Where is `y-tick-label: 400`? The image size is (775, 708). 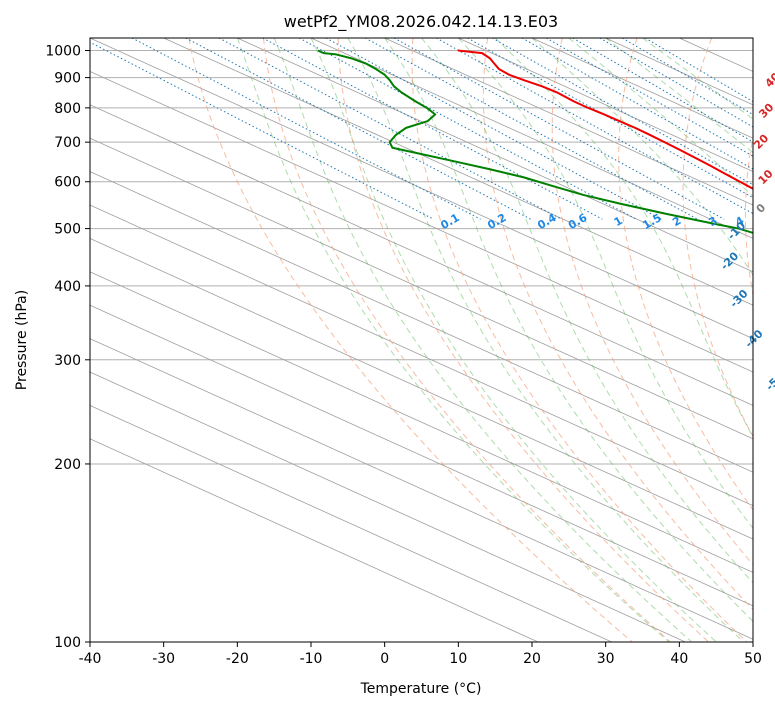 y-tick-label: 400 is located at coordinates (67, 287).